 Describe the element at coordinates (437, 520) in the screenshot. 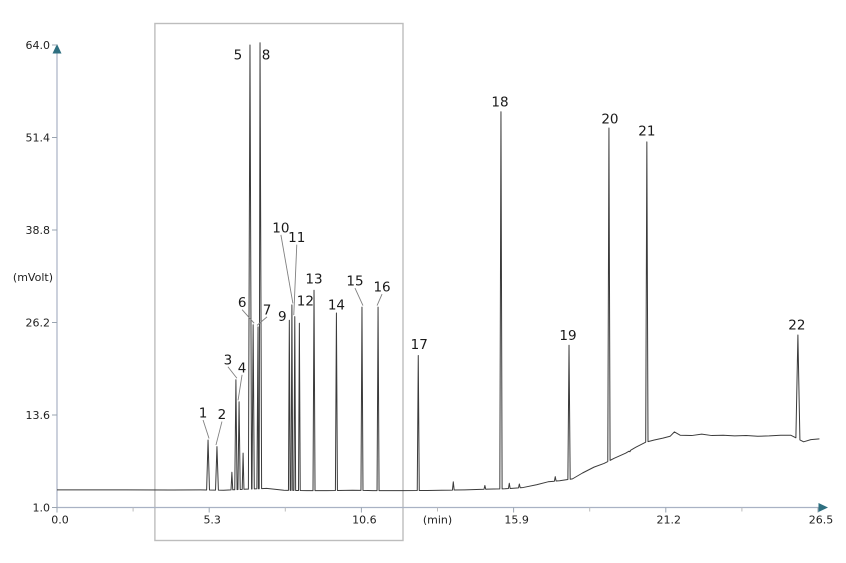

I see `x-axis-unit-label: (min)` at that location.